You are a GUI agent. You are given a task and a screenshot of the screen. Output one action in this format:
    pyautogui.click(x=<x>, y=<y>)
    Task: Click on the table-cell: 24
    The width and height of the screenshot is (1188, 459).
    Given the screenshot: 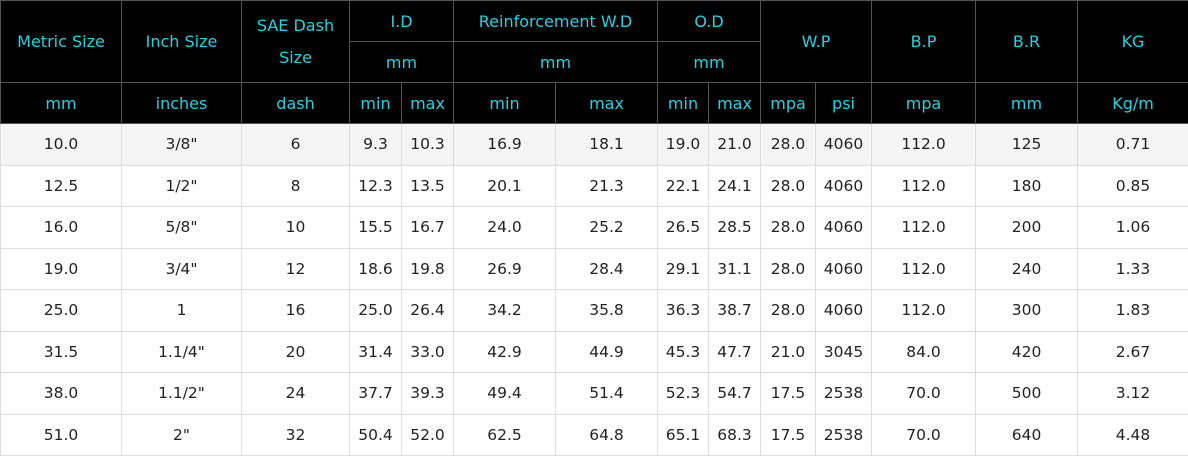 What is the action you would take?
    pyautogui.click(x=295, y=393)
    